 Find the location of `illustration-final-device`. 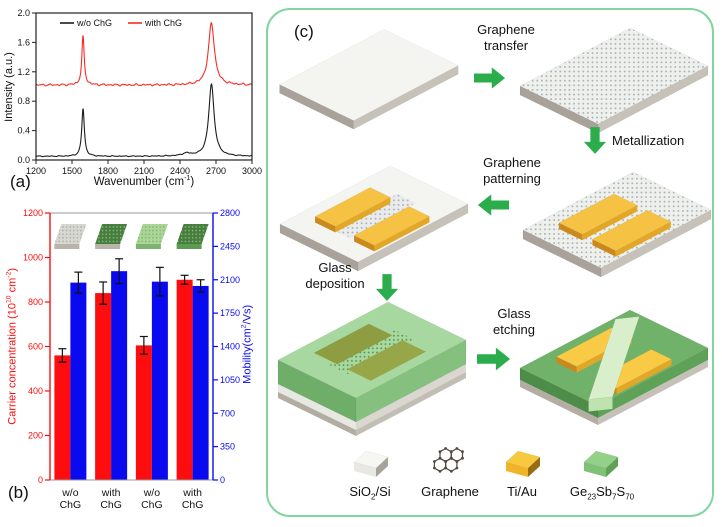

illustration-final-device is located at coordinates (614, 367).